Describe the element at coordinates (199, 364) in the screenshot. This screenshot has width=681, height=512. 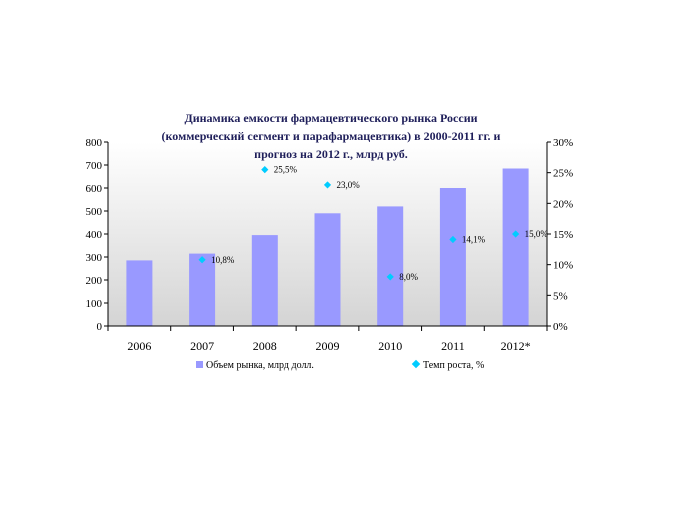
I see `legend-swatch-market-volume` at that location.